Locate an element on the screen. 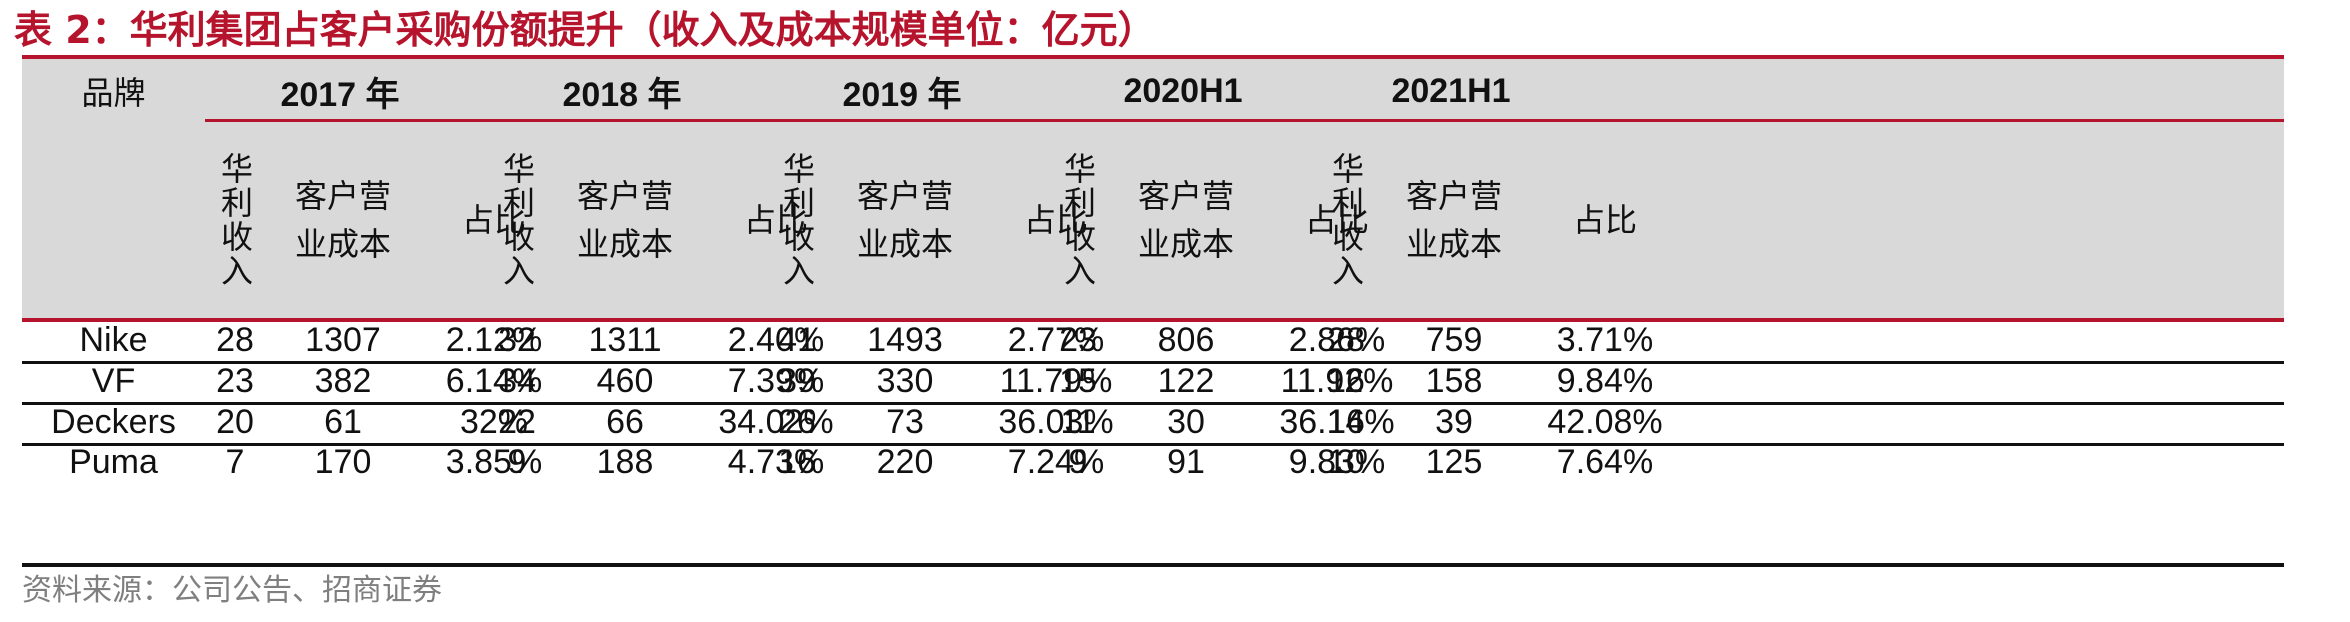 The image size is (2350, 622). table-cell: 7.64% is located at coordinates (1605, 462).